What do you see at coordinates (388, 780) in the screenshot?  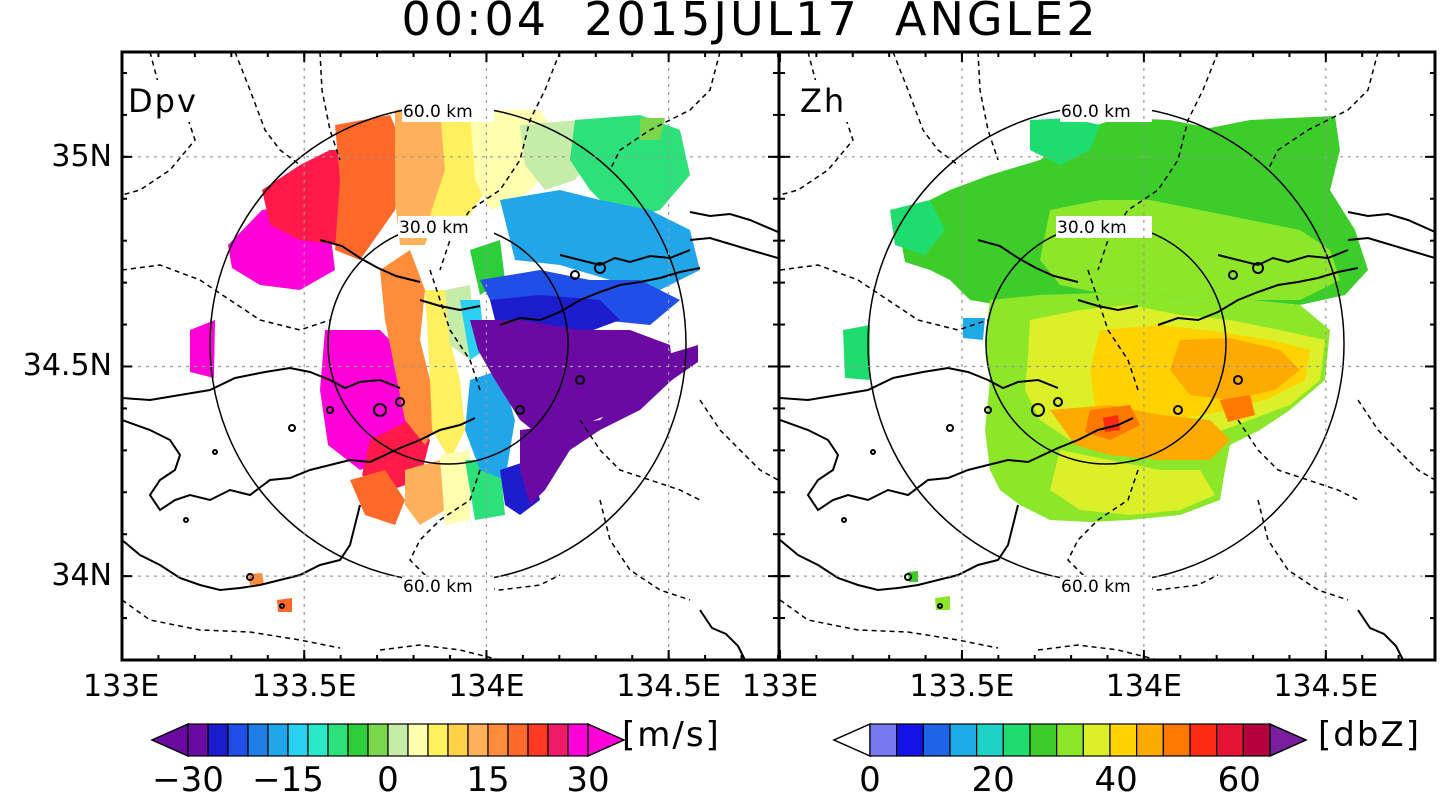 I see `dpv-colorbar-label: 0` at bounding box center [388, 780].